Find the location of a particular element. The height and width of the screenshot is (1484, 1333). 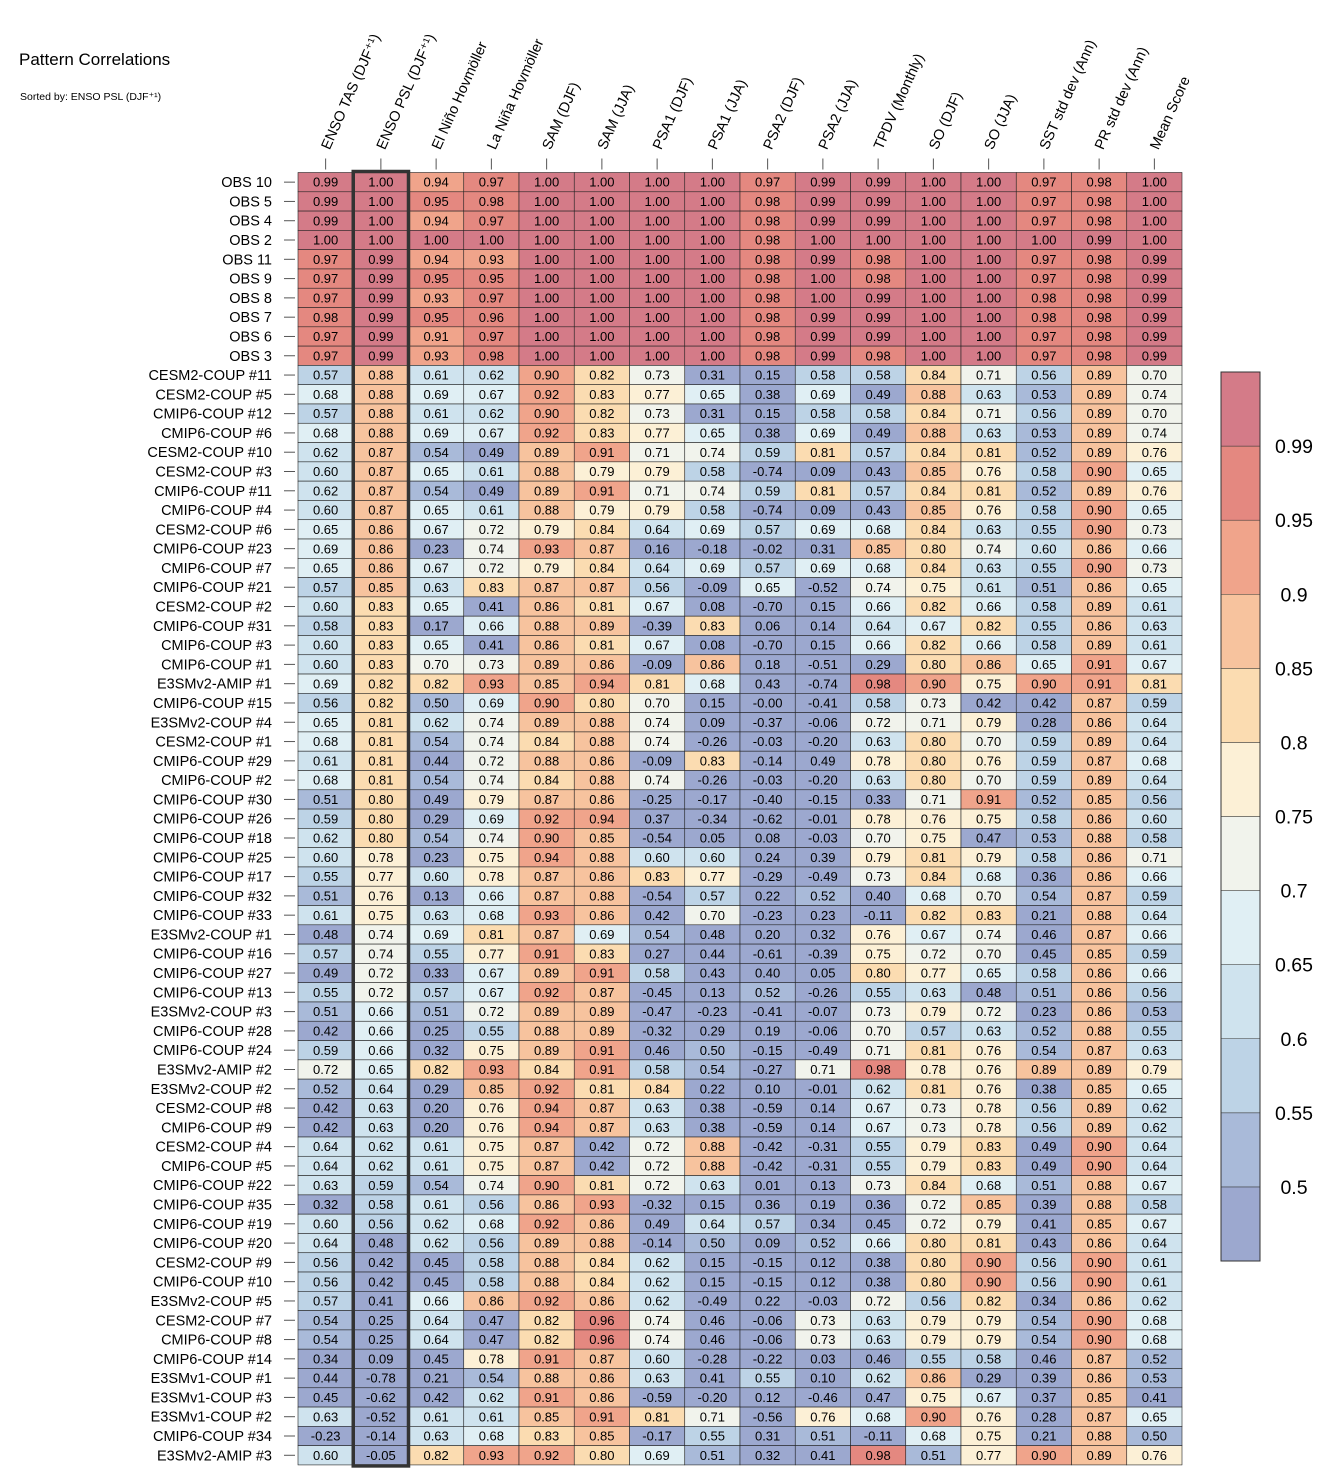

cell-value-label: 0.15 is located at coordinates (712, 703).